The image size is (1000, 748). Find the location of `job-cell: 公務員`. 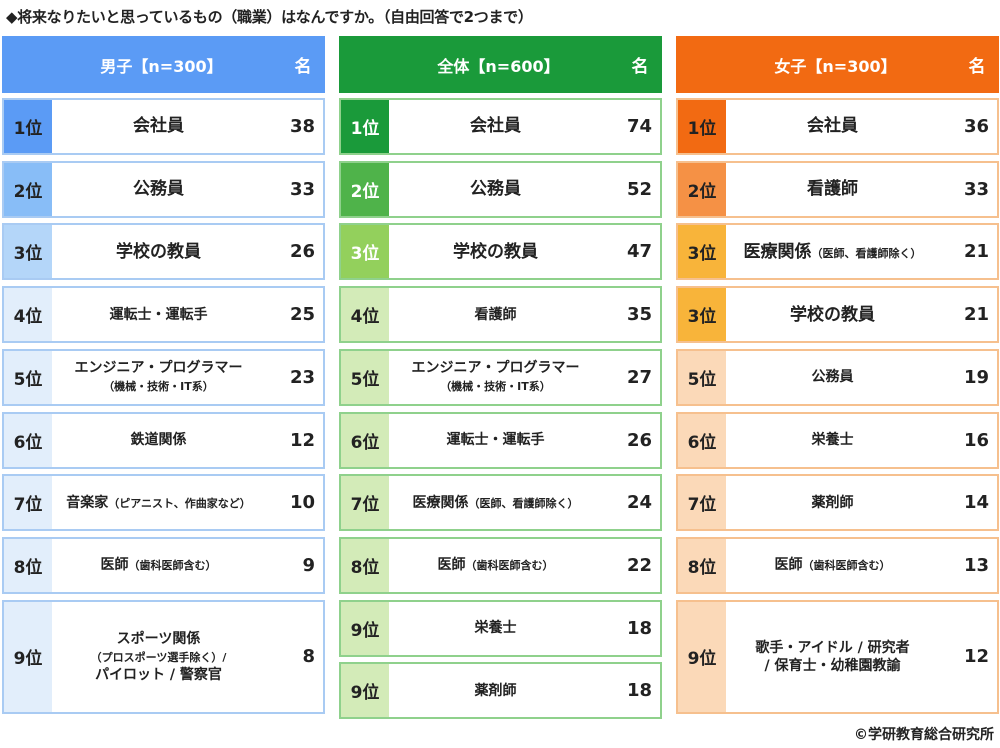

job-cell: 公務員 is located at coordinates (495, 189).